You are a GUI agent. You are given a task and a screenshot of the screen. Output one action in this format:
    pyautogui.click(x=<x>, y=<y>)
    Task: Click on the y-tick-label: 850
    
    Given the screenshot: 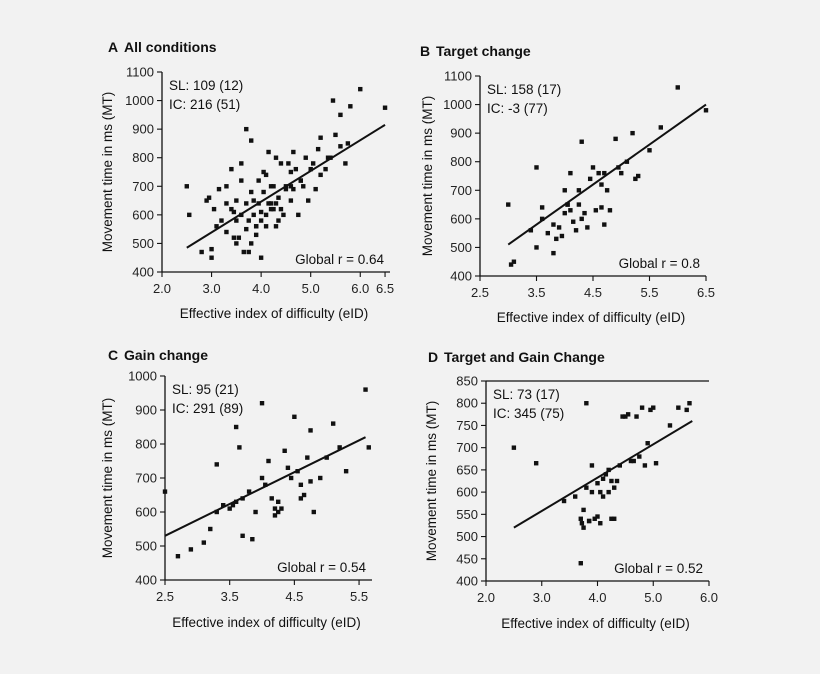 What is the action you would take?
    pyautogui.click(x=467, y=381)
    